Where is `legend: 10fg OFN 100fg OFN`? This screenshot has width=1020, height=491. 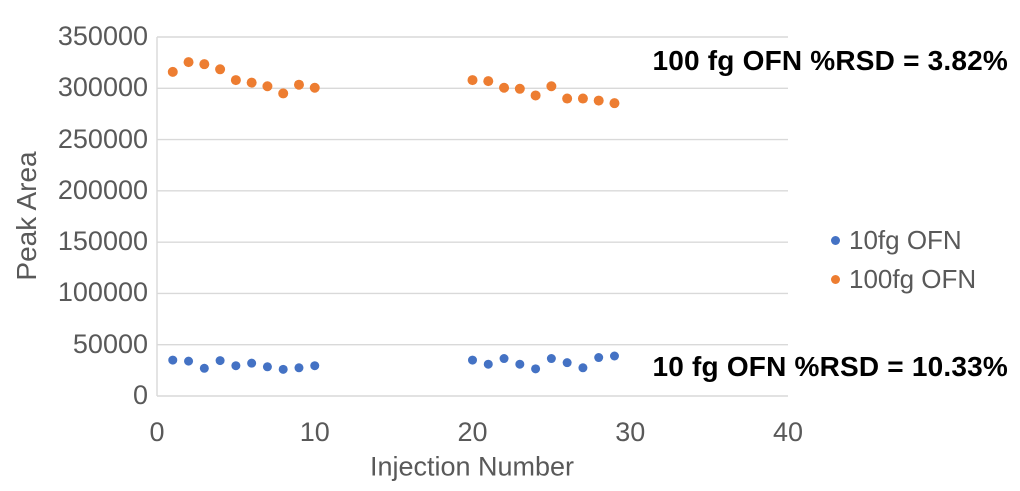 legend: 10fg OFN 100fg OFN is located at coordinates (903, 260).